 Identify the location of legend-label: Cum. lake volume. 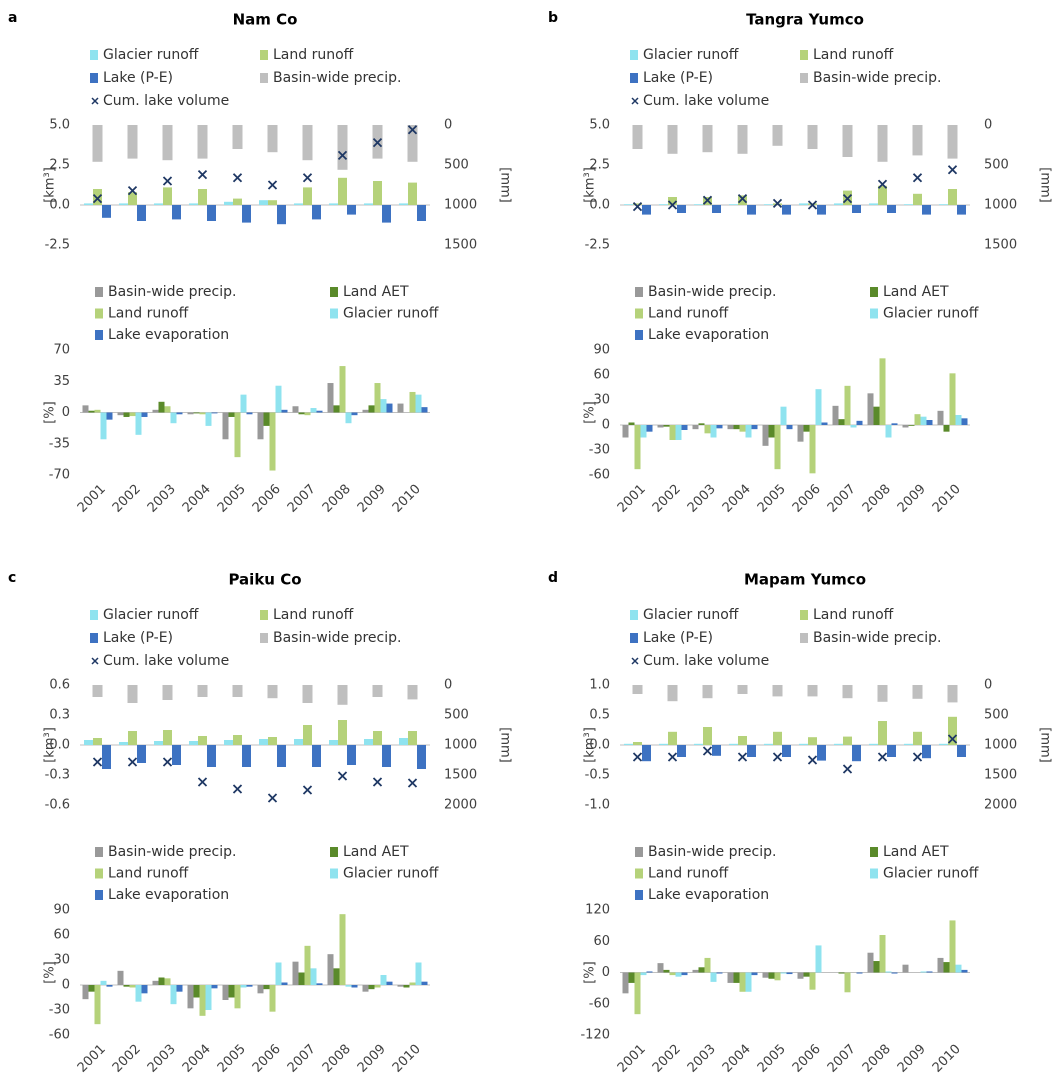
(706, 661).